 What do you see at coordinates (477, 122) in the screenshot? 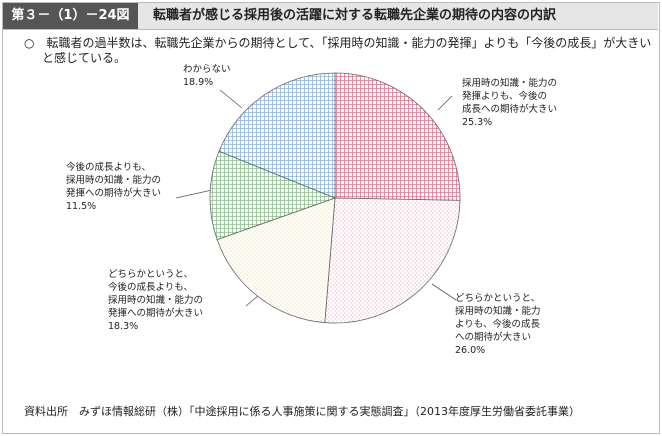
I see `value-label: 25.3%` at bounding box center [477, 122].